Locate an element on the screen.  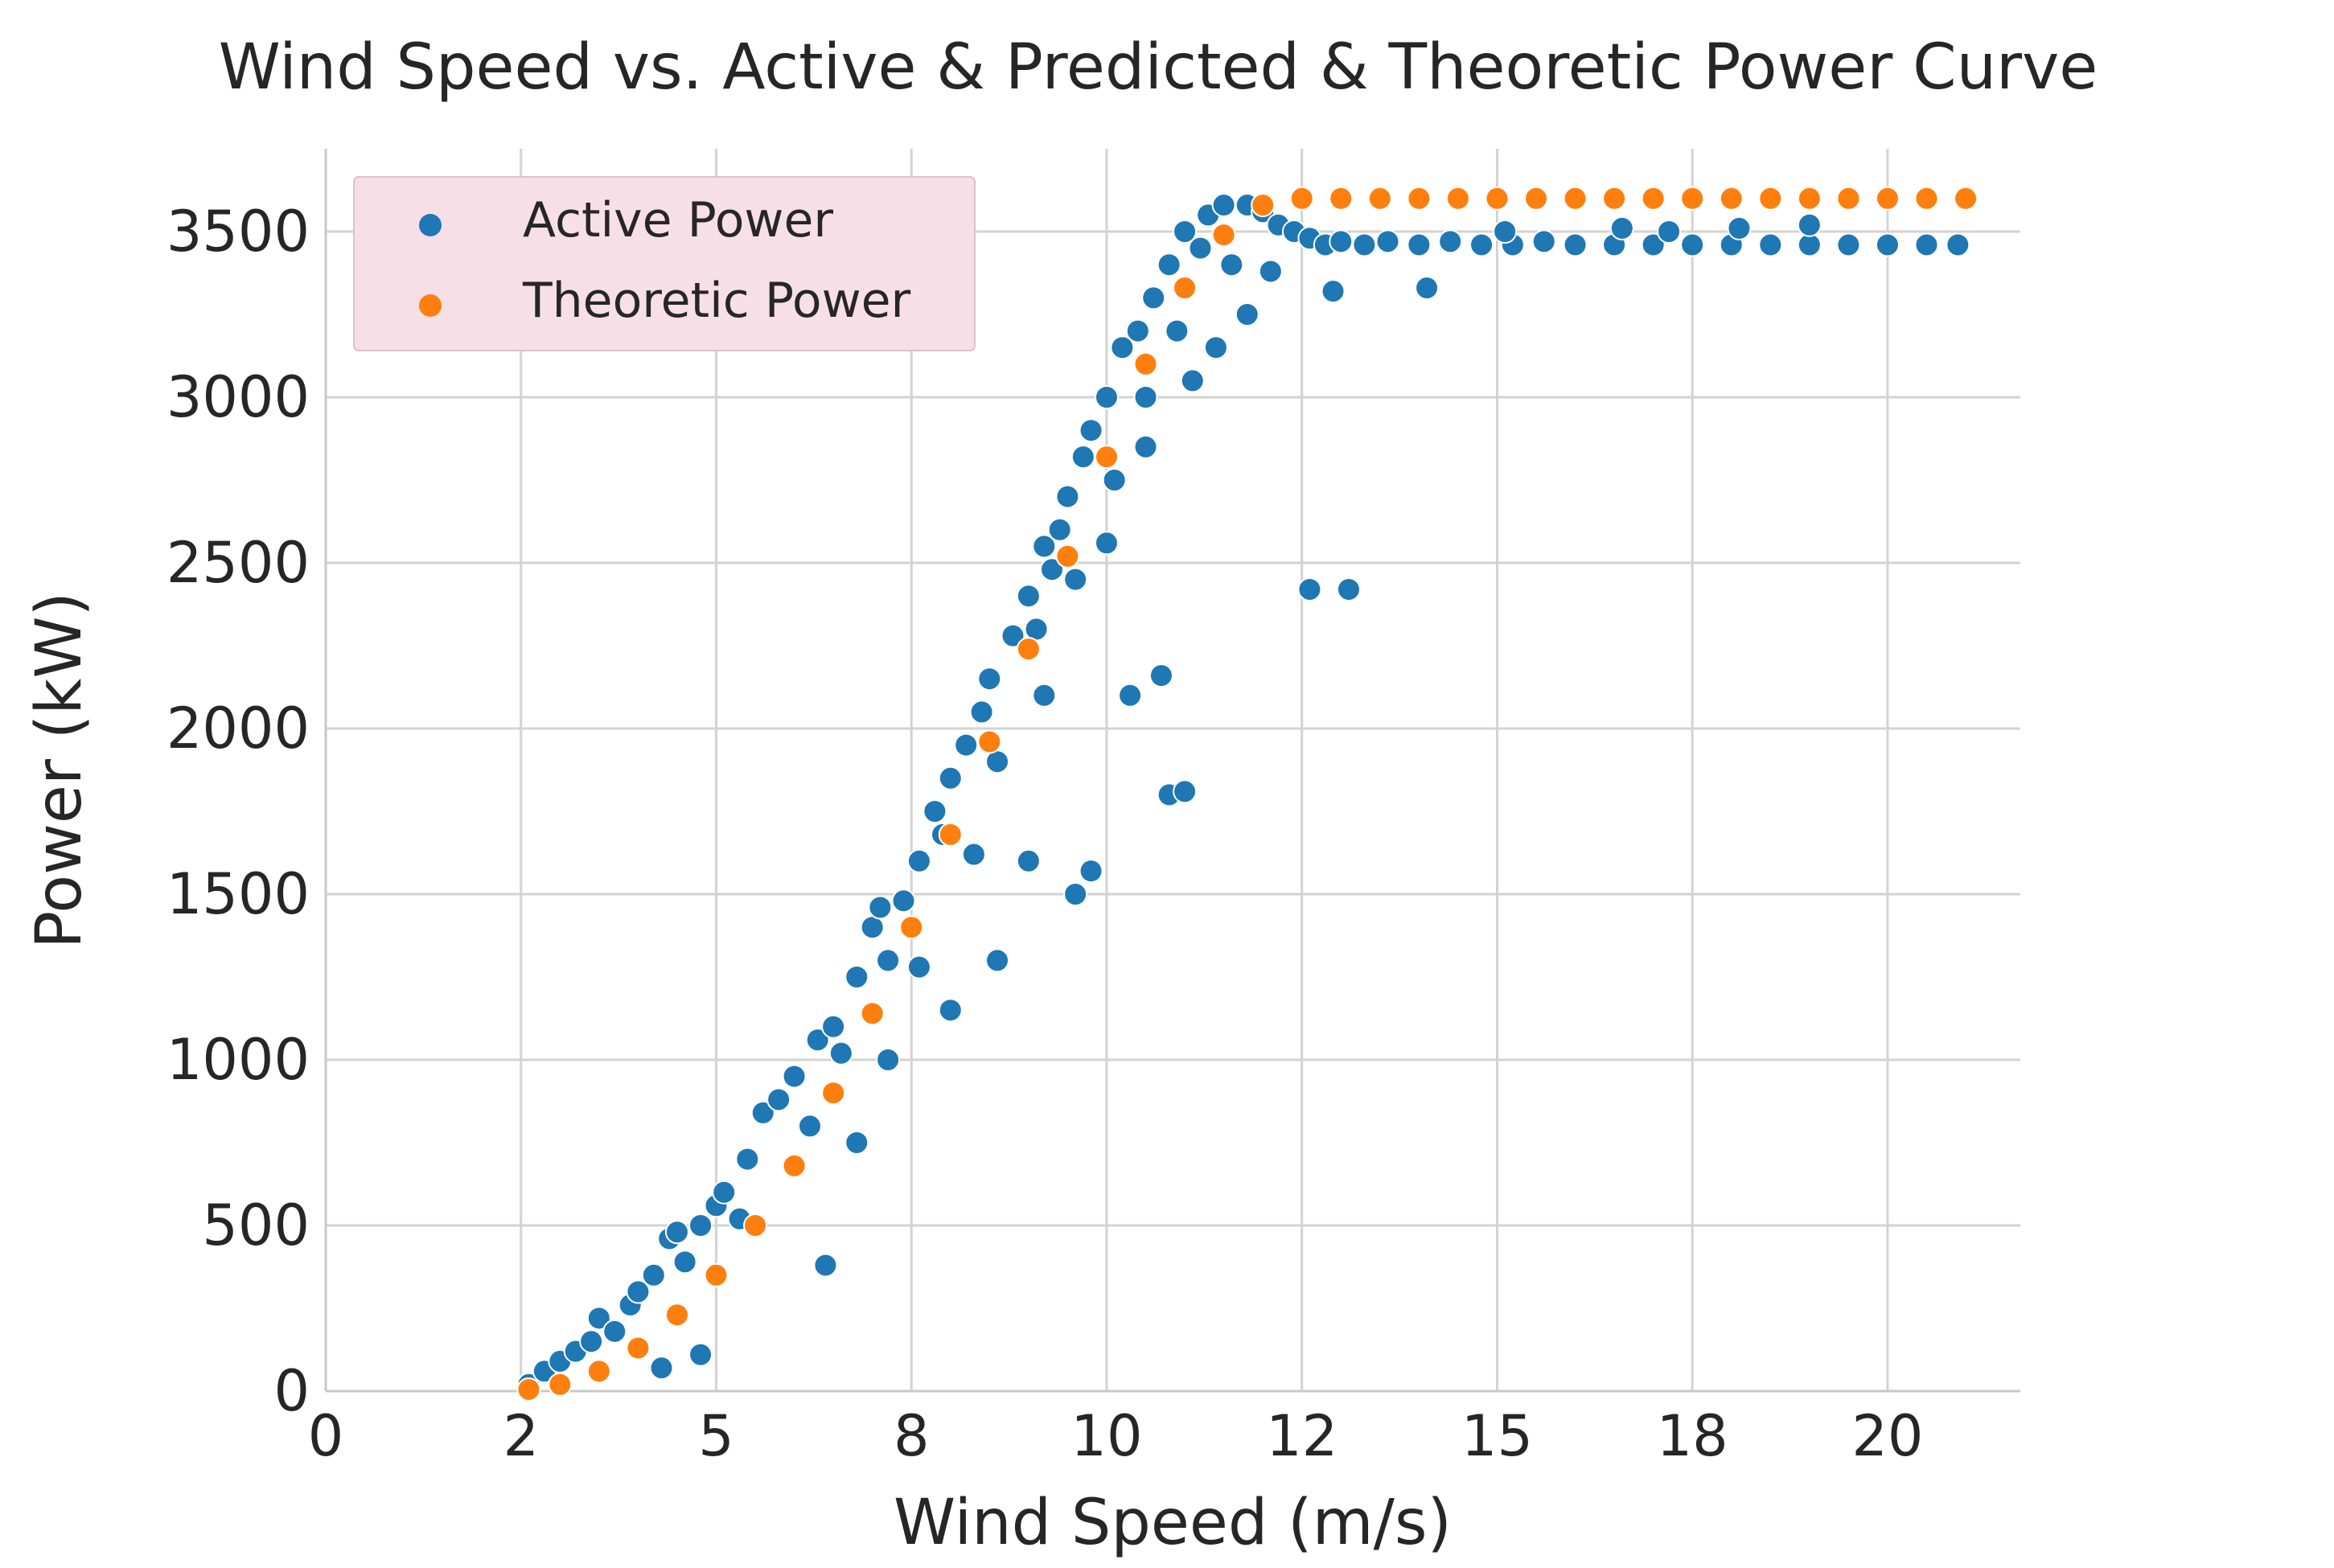
legend: Active Power Theoretic Power is located at coordinates (665, 263).